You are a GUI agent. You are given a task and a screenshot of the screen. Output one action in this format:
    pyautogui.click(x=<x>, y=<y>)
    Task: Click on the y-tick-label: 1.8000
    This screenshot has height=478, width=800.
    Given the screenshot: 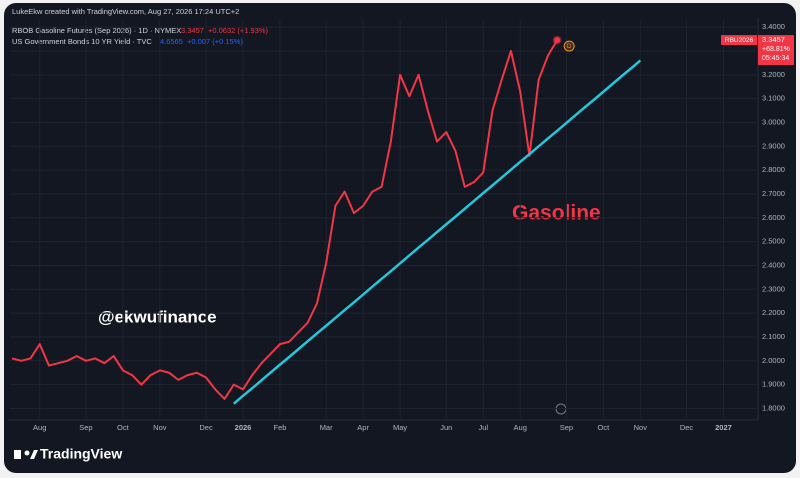 What is the action you would take?
    pyautogui.click(x=773, y=407)
    